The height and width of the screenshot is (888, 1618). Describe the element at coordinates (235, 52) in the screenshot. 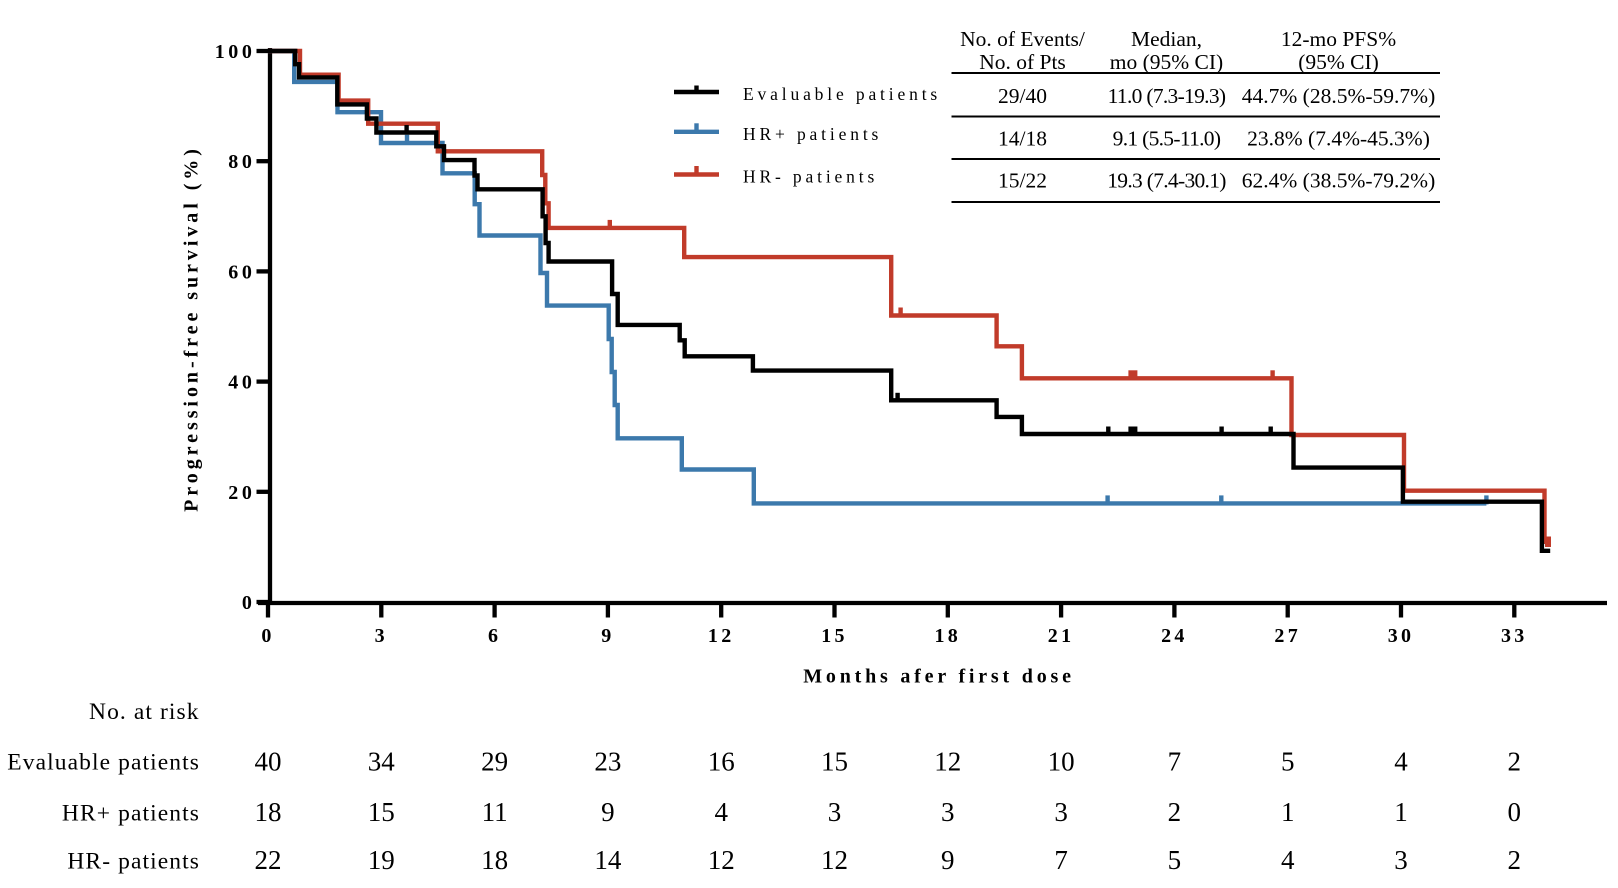

I see `svg-text: 100` at that location.